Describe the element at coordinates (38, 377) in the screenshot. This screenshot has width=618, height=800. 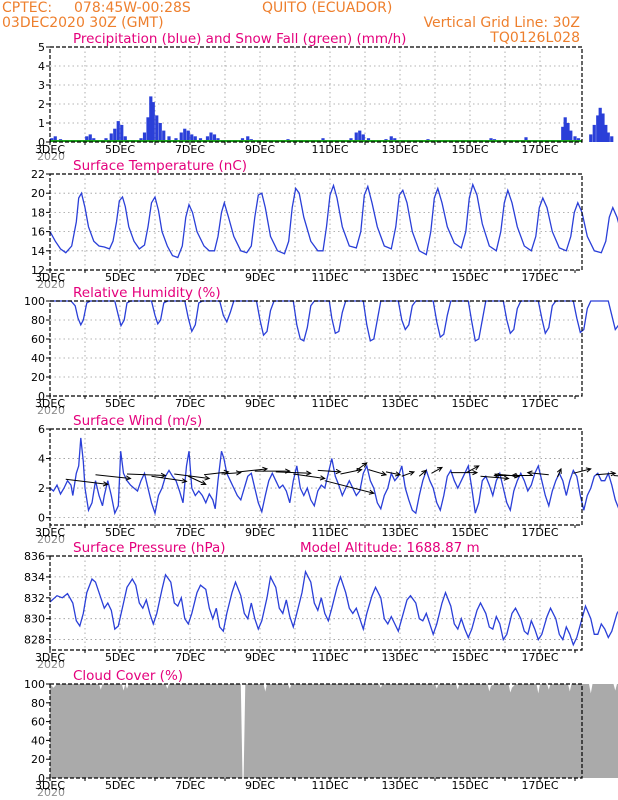
I see `humidity-ytick-label: 20` at that location.